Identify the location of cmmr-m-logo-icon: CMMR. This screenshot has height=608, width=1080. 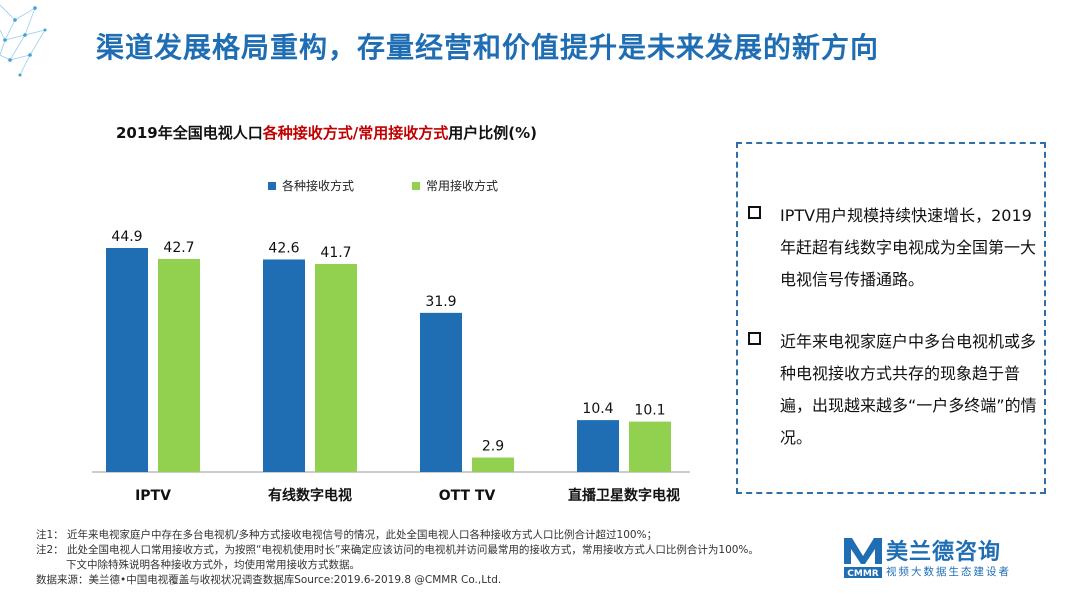
(863, 558).